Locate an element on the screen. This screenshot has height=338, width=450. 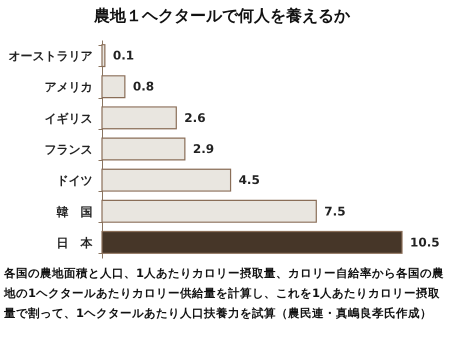
data-label: 7.5 is located at coordinates (335, 211).